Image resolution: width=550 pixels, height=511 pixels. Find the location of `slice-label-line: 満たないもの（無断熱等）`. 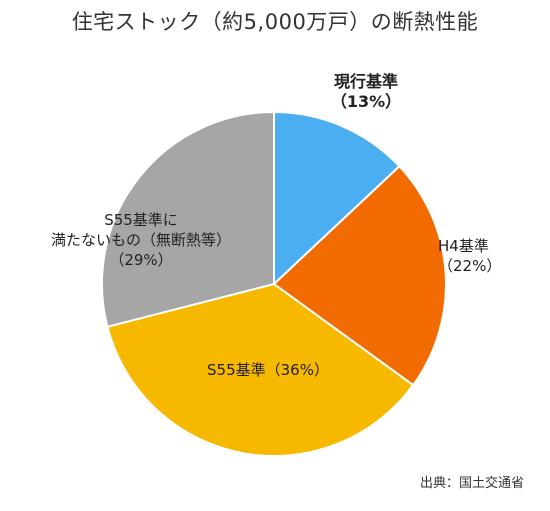

slice-label-line: 満たないもの（無断熱等） is located at coordinates (140, 240).